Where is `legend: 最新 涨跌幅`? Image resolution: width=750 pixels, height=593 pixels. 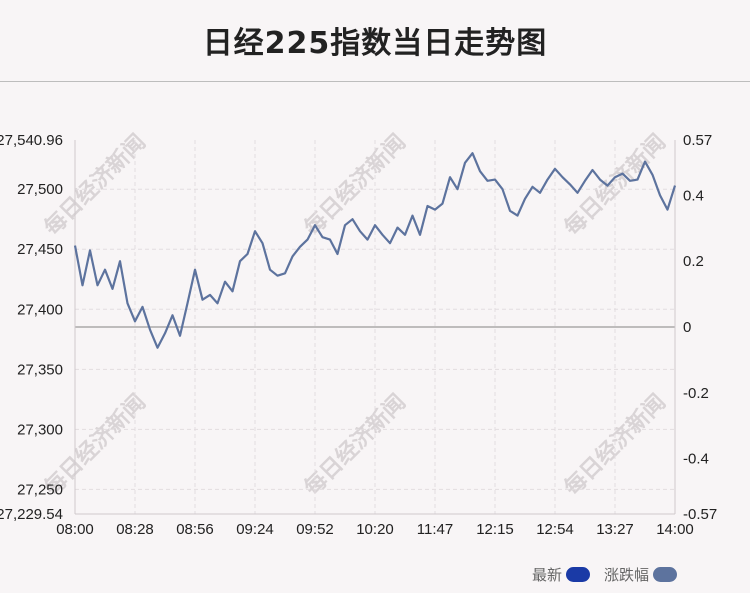
legend: 最新 涨跌幅 is located at coordinates (611, 574).